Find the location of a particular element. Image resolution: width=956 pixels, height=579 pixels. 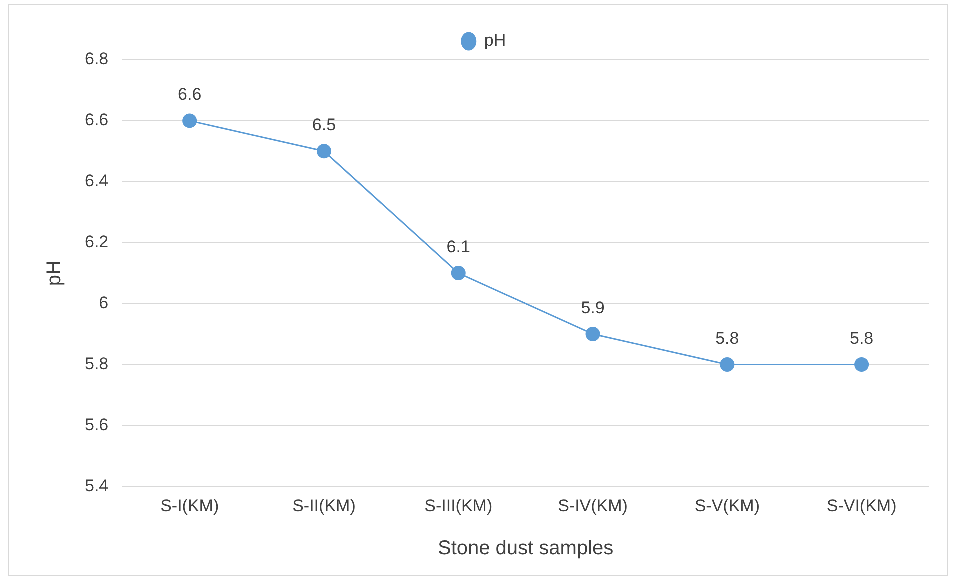

y-tick-label: 6.4 is located at coordinates (96, 181).